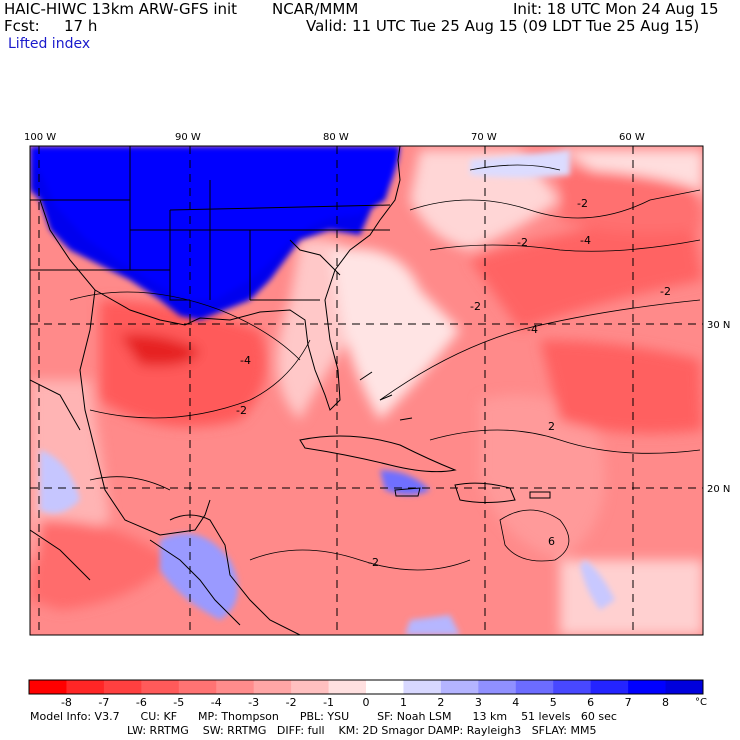 Image resolution: width=740 pixels, height=740 pixels. Describe the element at coordinates (121, 9) in the screenshot. I see `model-title: HAIC-HIWC 13km ARW-GFS init` at that location.